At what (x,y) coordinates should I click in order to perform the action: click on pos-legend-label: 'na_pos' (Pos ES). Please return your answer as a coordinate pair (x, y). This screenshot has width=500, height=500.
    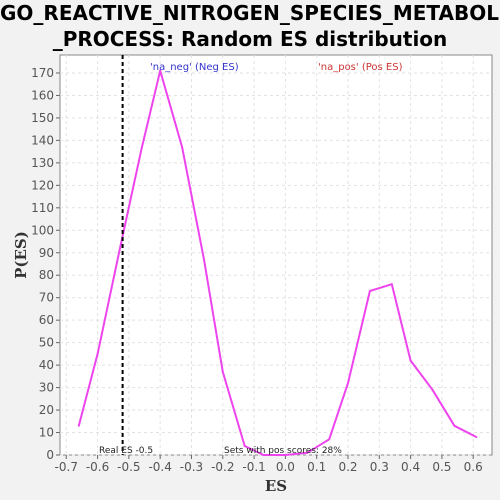
    Looking at the image, I should click on (360, 67).